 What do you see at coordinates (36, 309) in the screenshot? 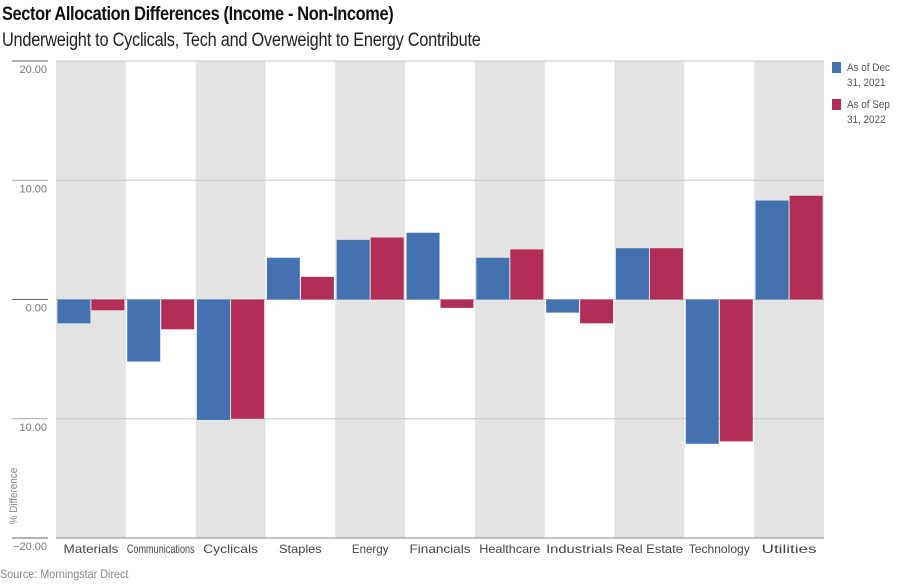
I see `y-tick-label: 0.00` at bounding box center [36, 309].